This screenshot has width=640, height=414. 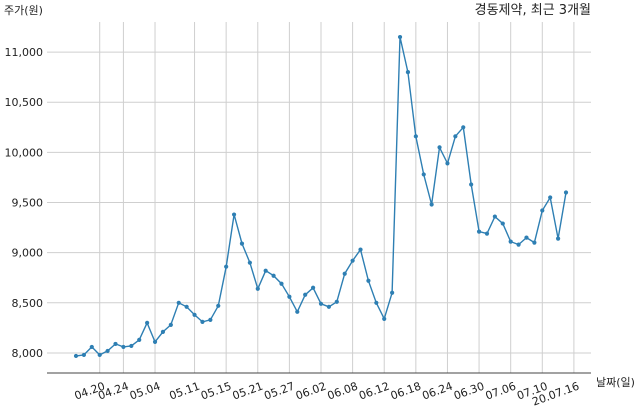 I want to click on y-axis-title: 주가(원), so click(x=23, y=10).